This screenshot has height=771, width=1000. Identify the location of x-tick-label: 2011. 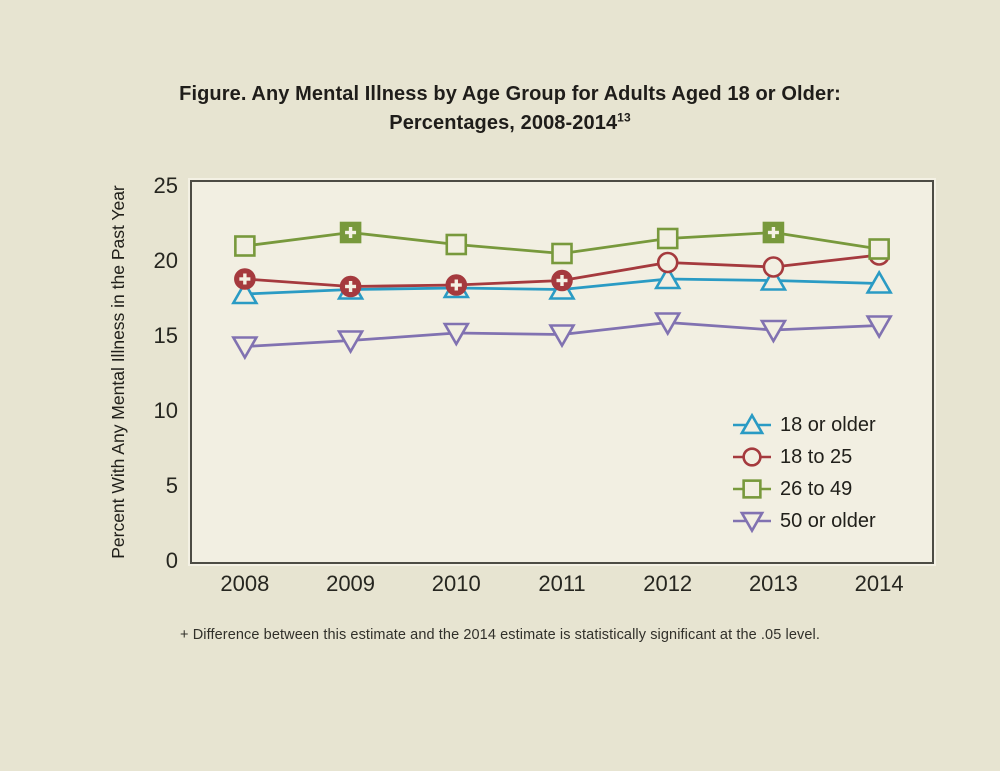
(562, 583).